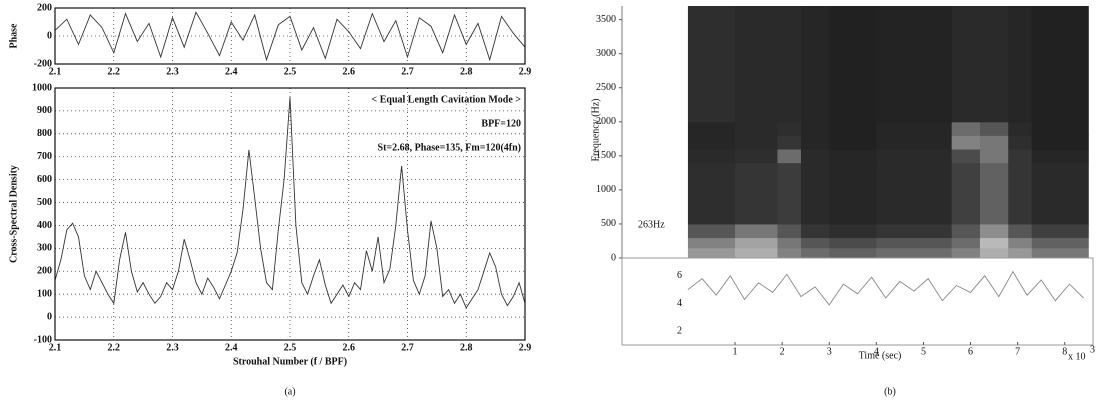 The height and width of the screenshot is (407, 1113). I want to click on data-line, so click(290, 36).